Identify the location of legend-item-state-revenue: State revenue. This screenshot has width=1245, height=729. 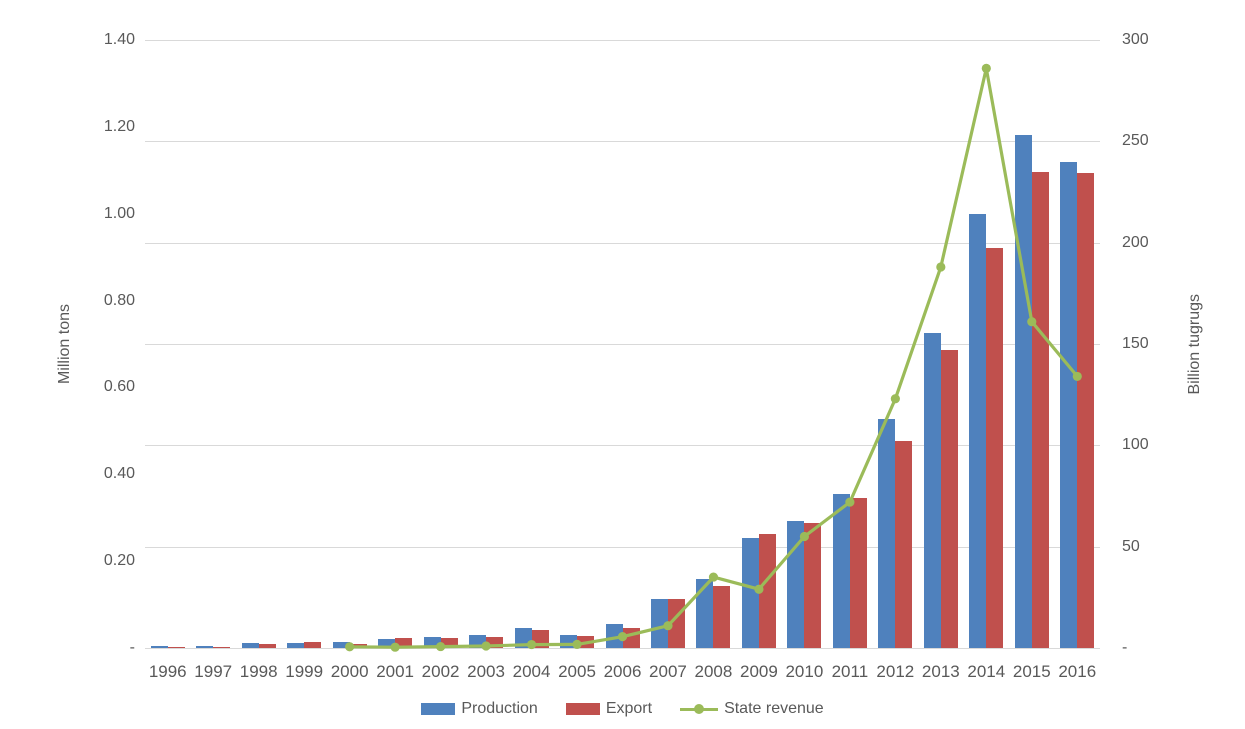
(752, 709).